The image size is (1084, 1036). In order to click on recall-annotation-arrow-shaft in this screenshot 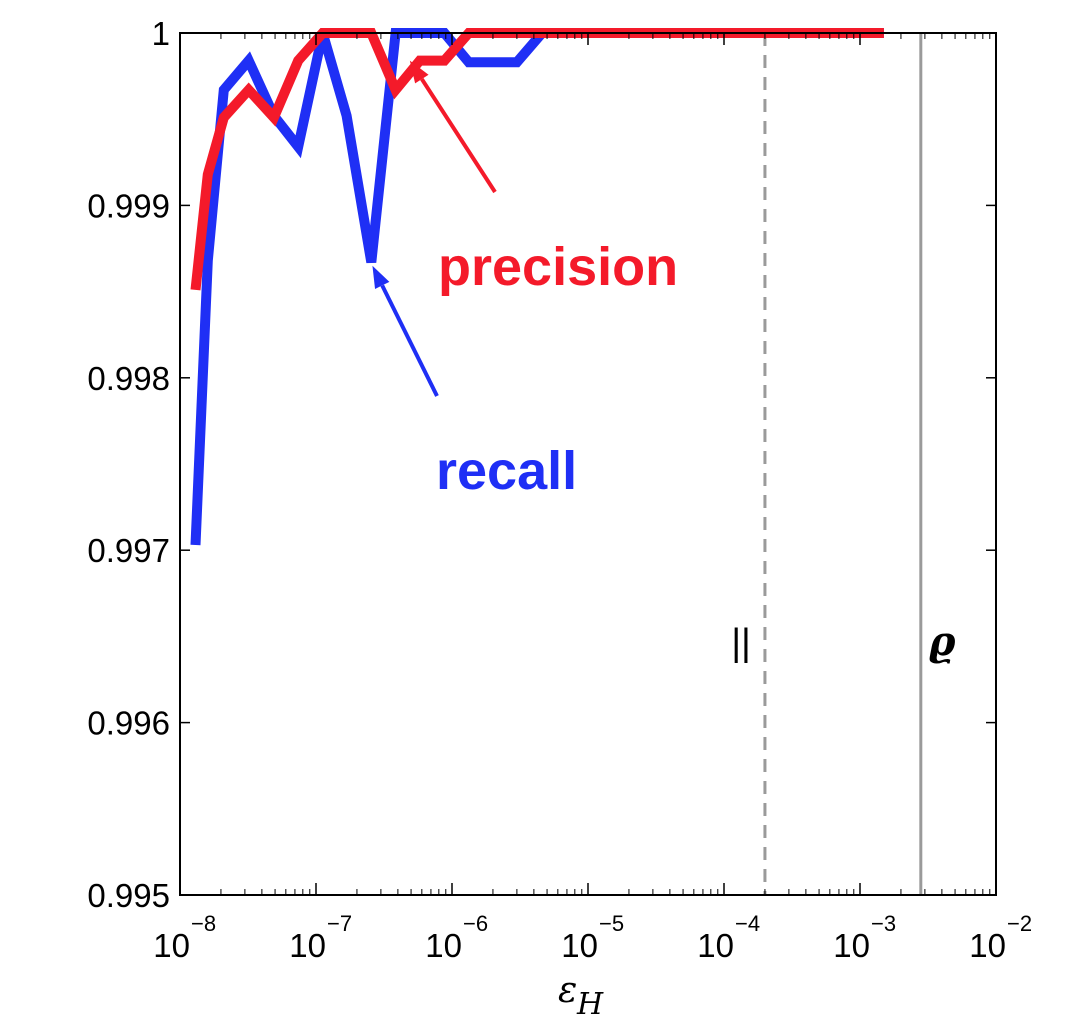, I will do `click(409, 340)`.